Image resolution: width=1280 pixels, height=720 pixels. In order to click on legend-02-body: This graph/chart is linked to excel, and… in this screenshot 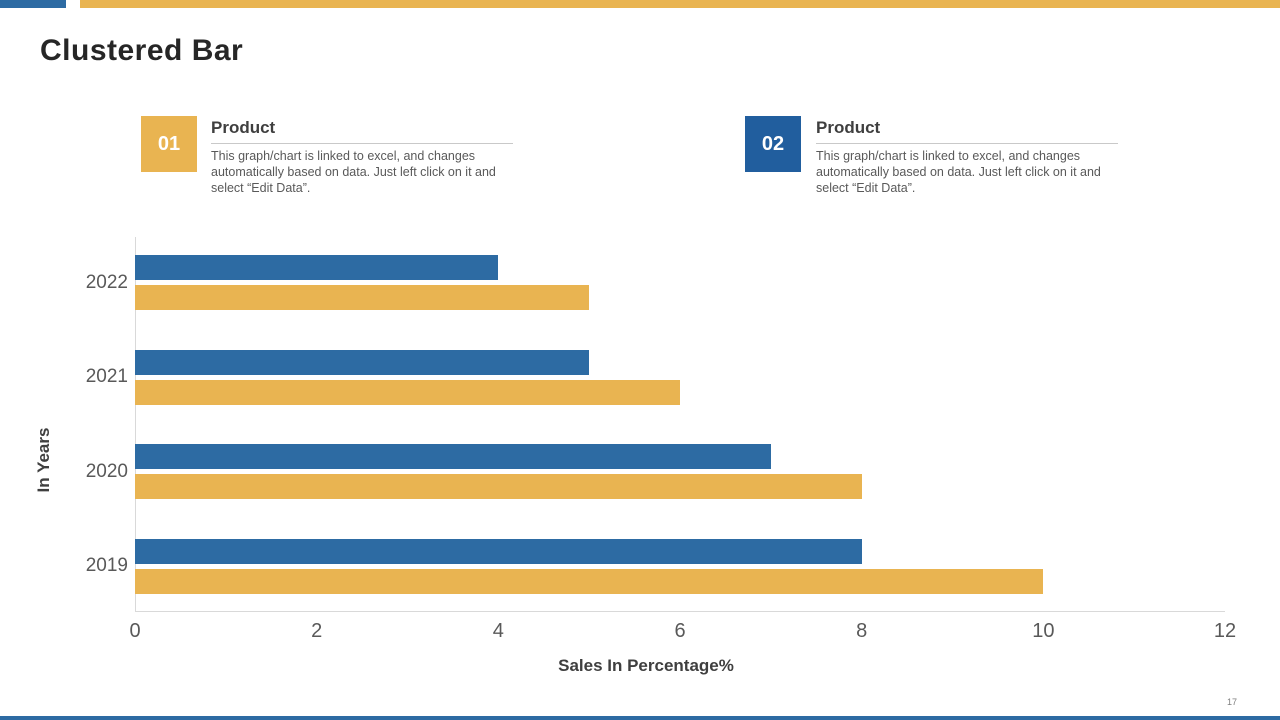, I will do `click(958, 172)`.